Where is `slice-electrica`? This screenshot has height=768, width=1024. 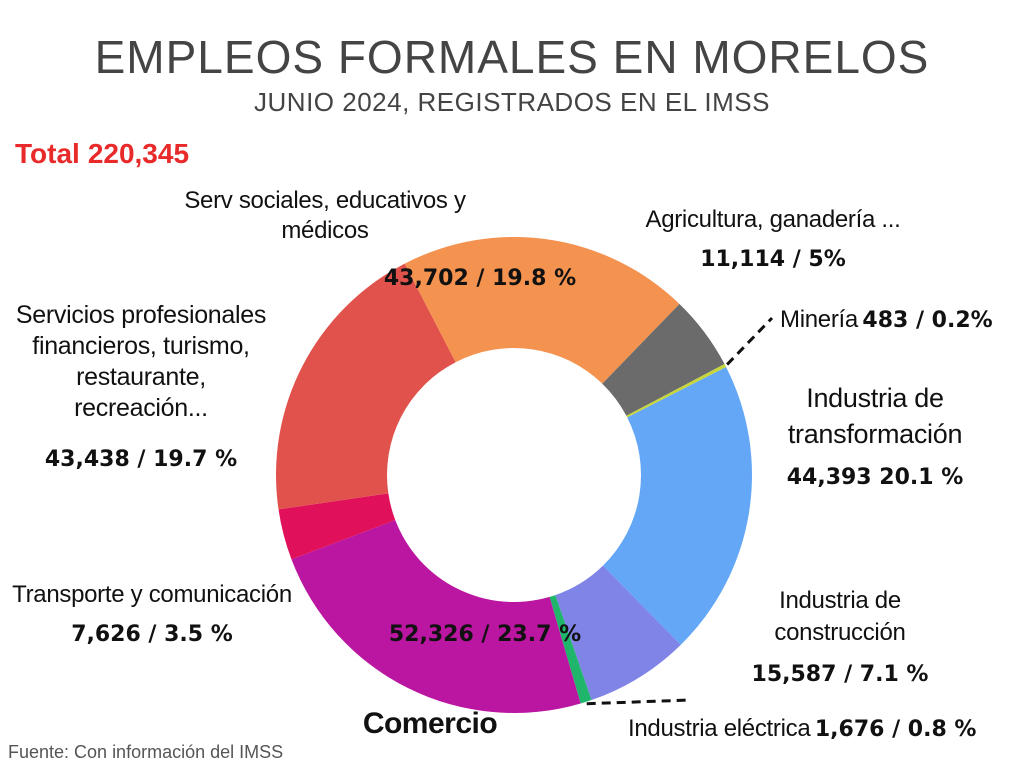 slice-electrica is located at coordinates (570, 649).